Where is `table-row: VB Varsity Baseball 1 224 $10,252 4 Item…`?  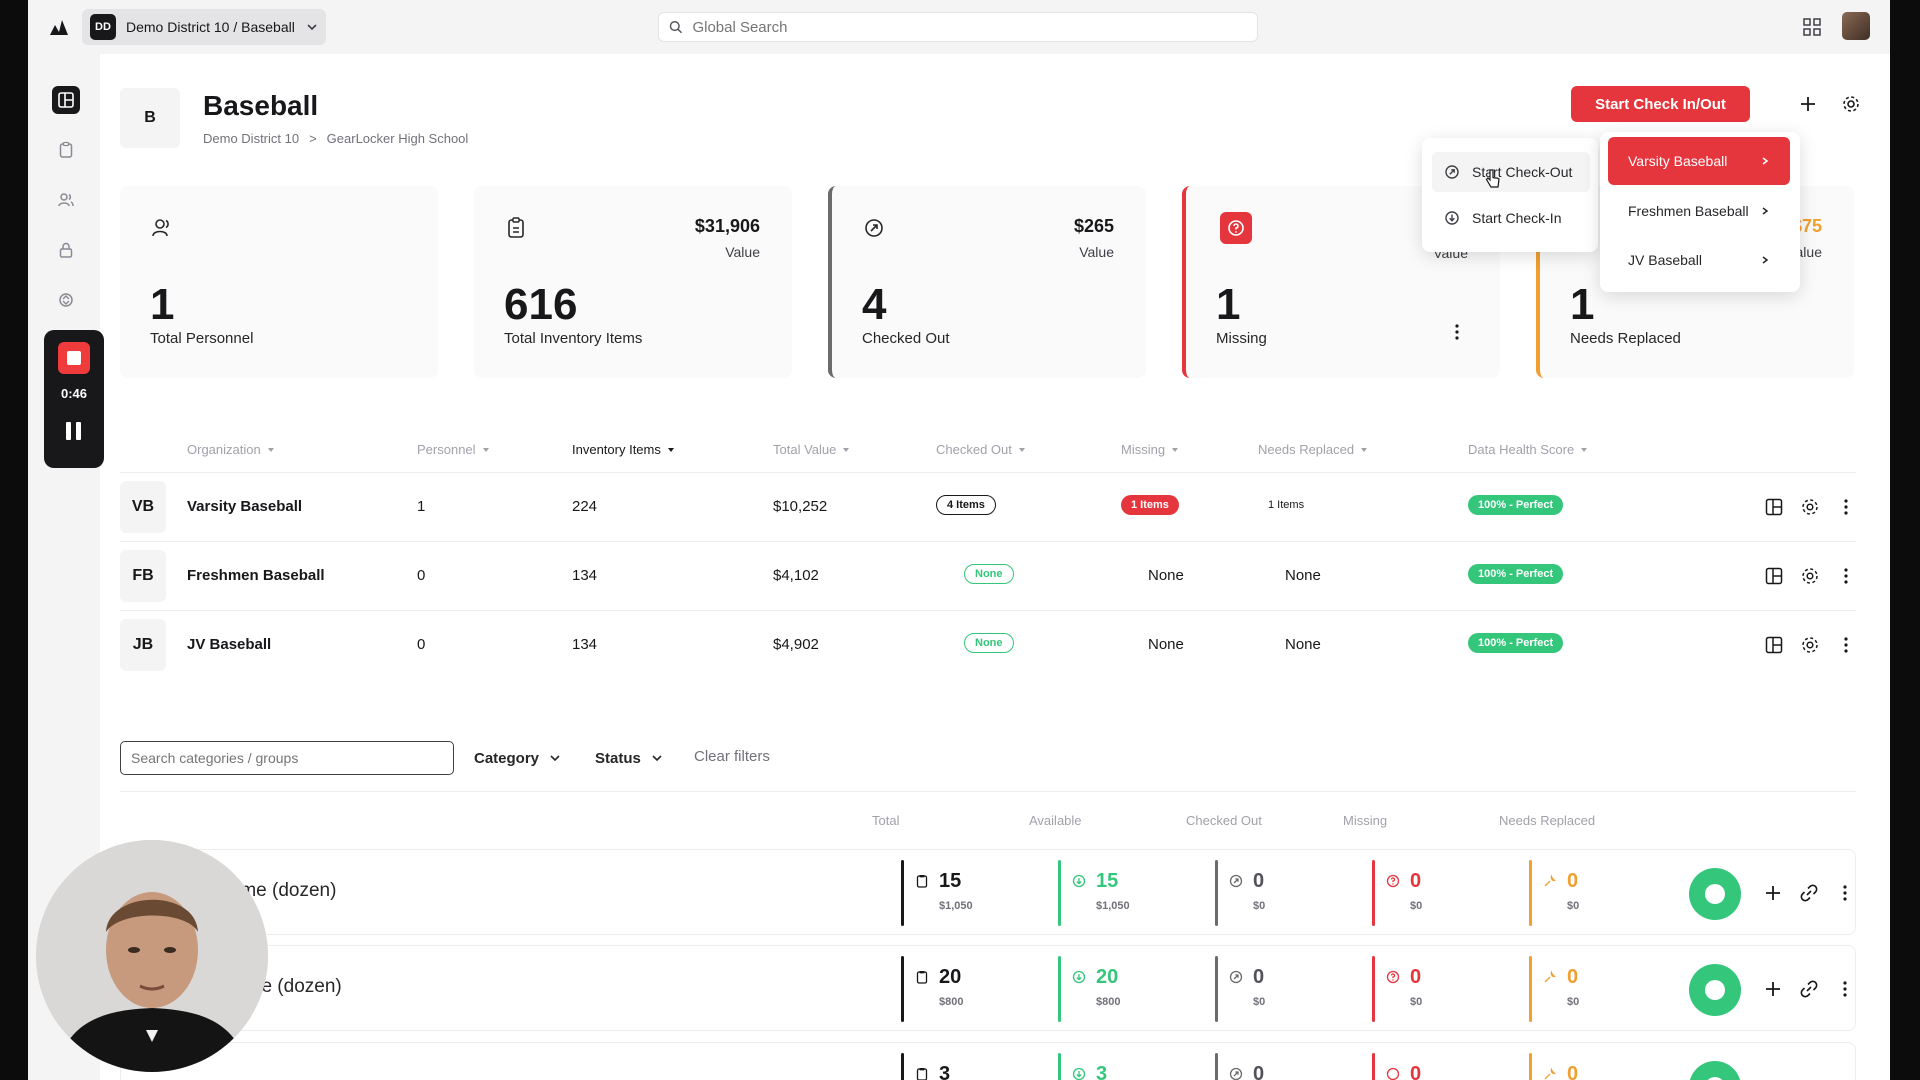
table-row: VB Varsity Baseball 1 224 $10,252 4 Item… is located at coordinates (988, 506).